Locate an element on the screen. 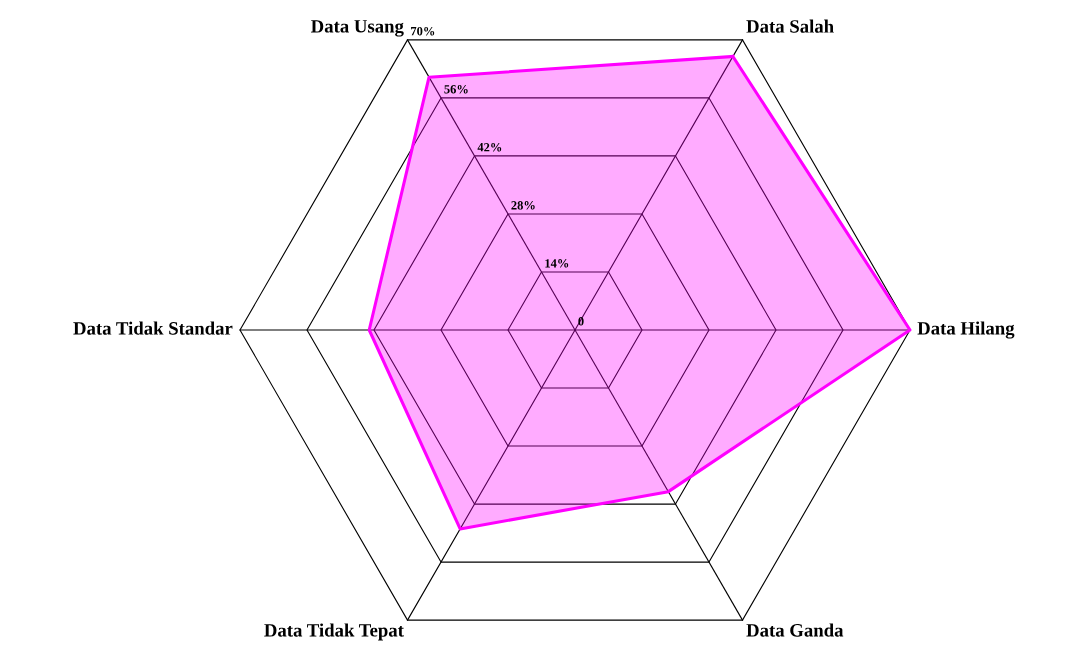 Image resolution: width=1074 pixels, height=668 pixels. y-tick-label: 70% is located at coordinates (423, 31).